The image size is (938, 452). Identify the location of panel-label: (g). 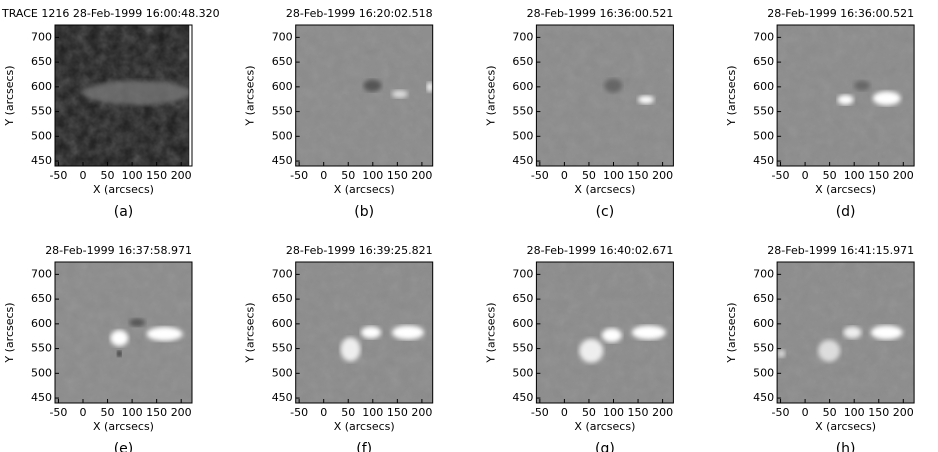
(605, 446).